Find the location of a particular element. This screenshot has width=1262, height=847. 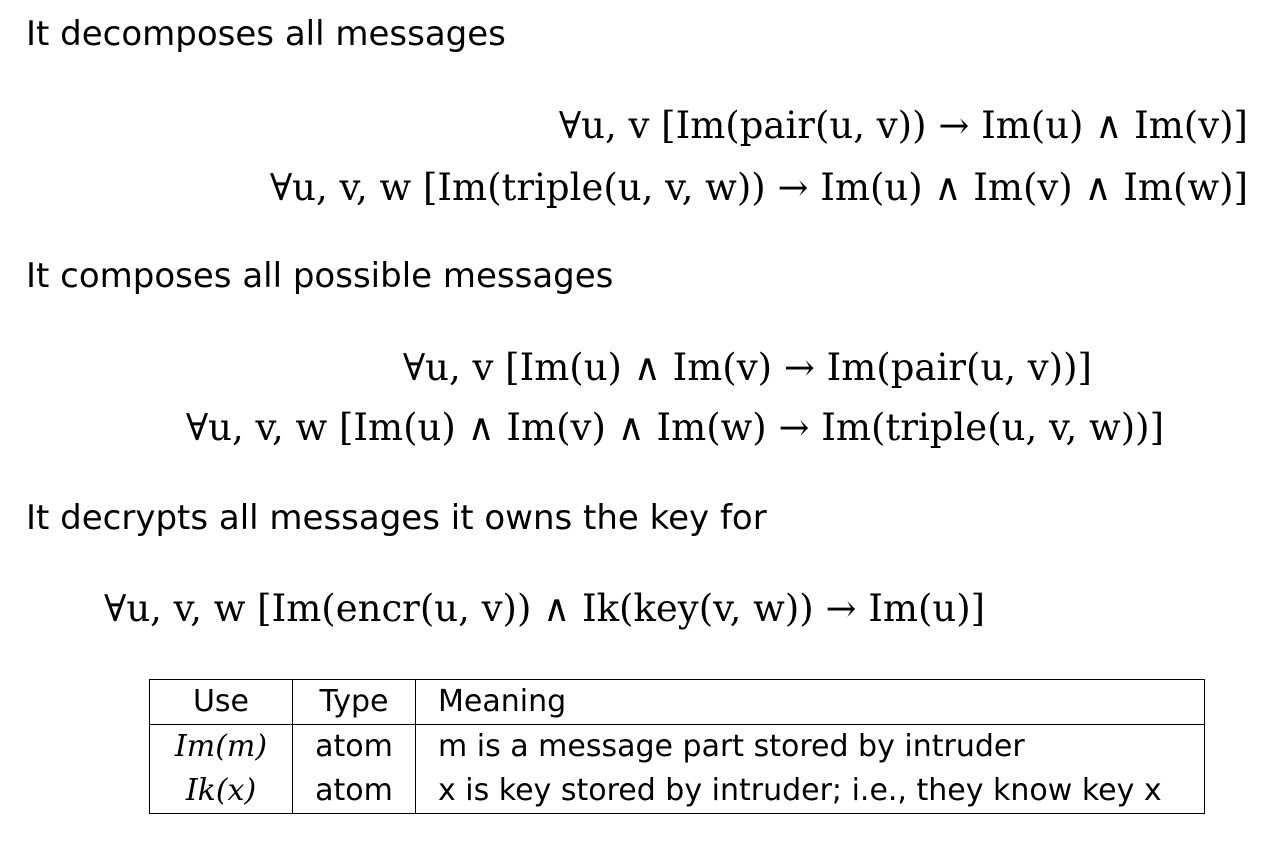

cell-use: Ik(x) is located at coordinates (221, 791).